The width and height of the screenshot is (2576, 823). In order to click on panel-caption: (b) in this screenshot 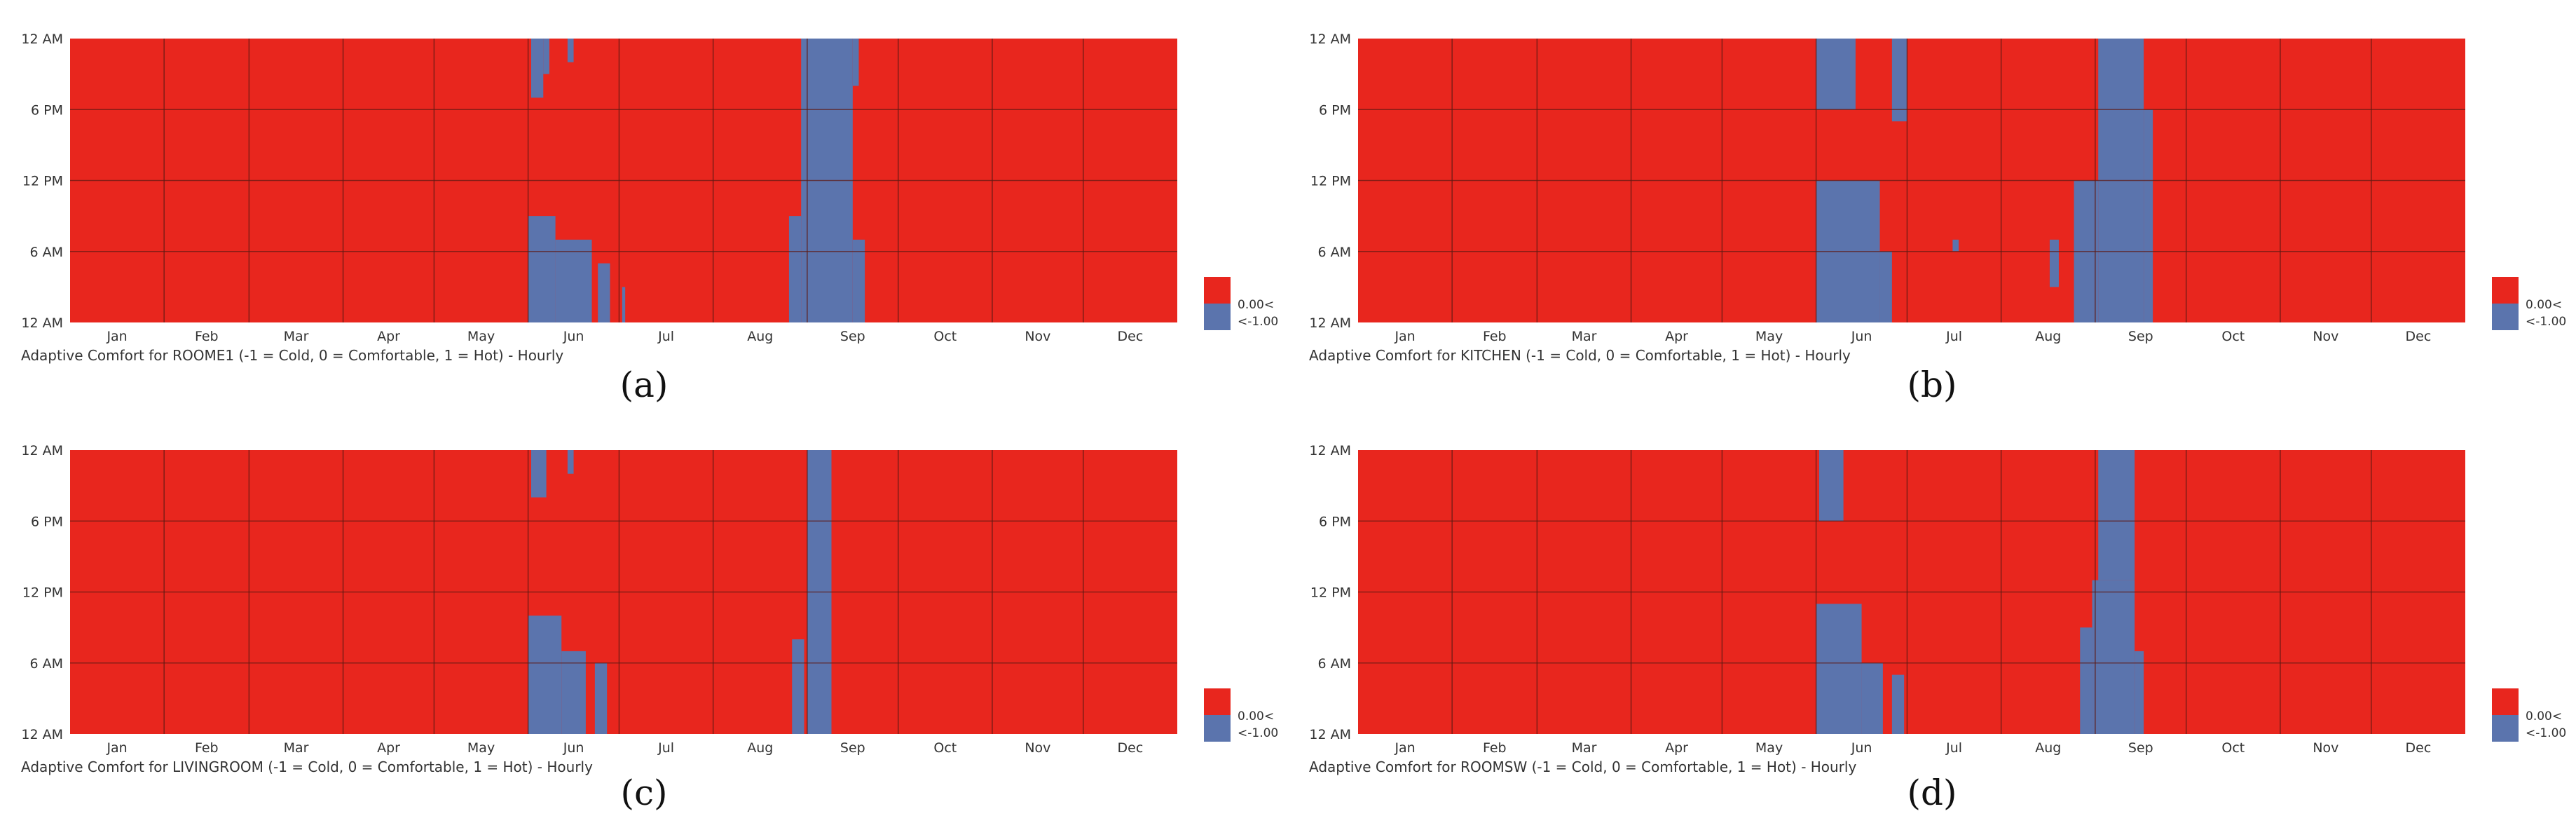, I will do `click(1932, 385)`.